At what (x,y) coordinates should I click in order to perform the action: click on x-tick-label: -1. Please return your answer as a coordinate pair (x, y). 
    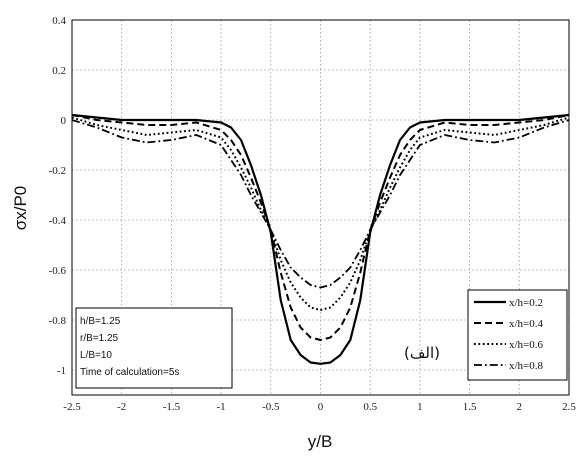
    Looking at the image, I should click on (221, 407).